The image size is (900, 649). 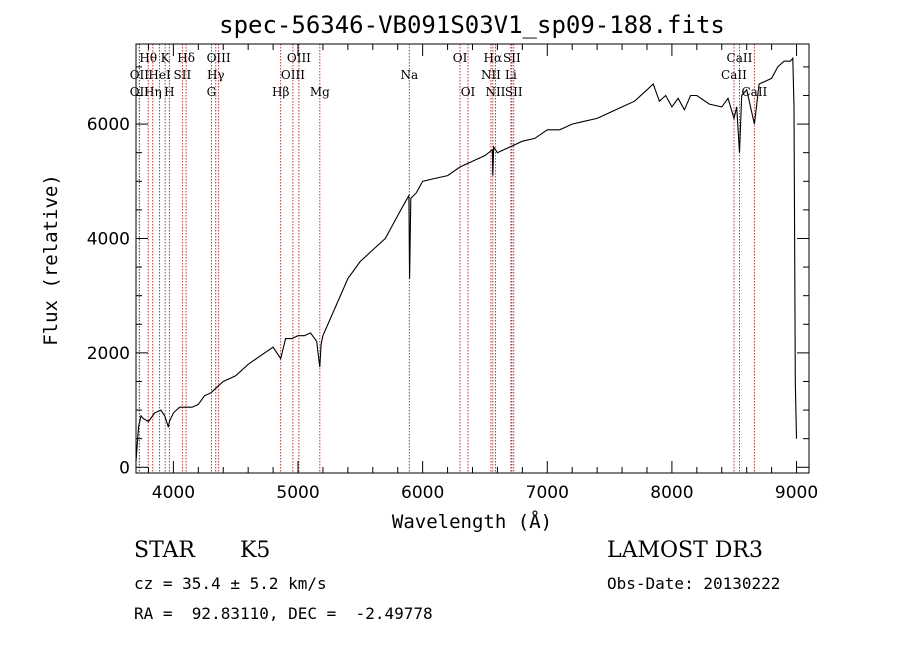 What do you see at coordinates (694, 583) in the screenshot?
I see `observation-date: Obs-Date: 20130222` at bounding box center [694, 583].